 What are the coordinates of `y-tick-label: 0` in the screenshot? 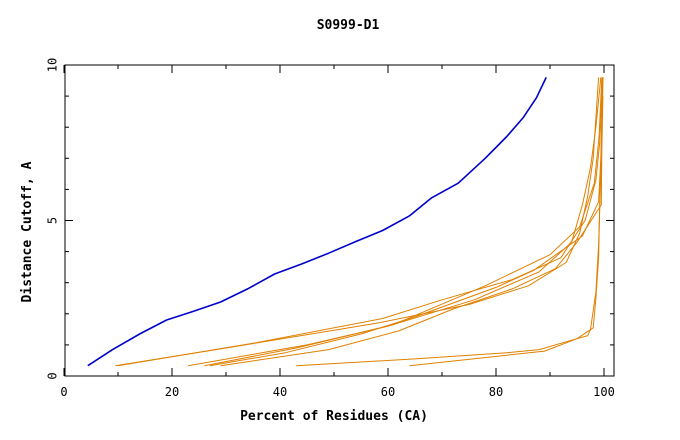 It's located at (53, 375).